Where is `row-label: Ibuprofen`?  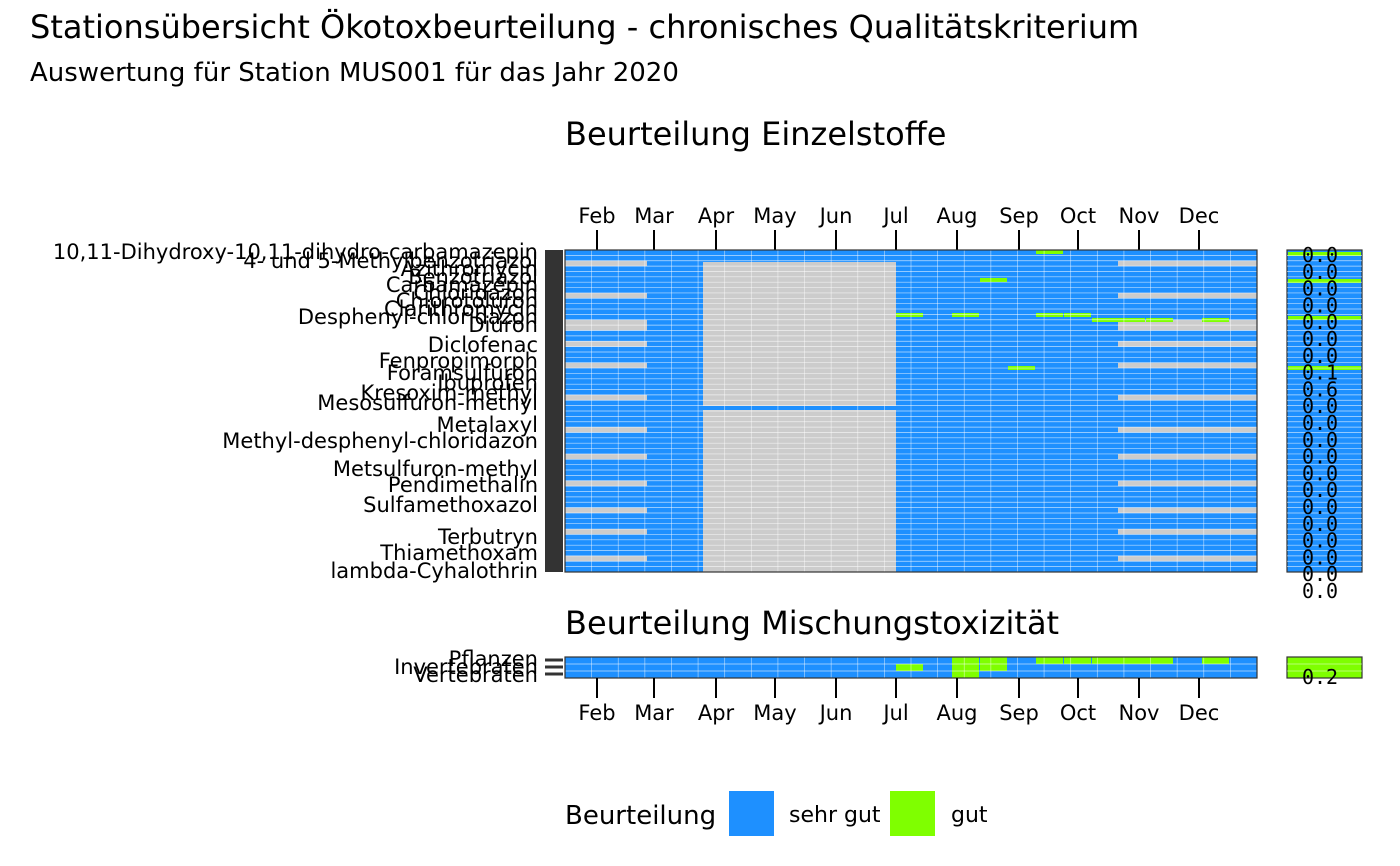
row-label: Ibuprofen is located at coordinates (487, 383).